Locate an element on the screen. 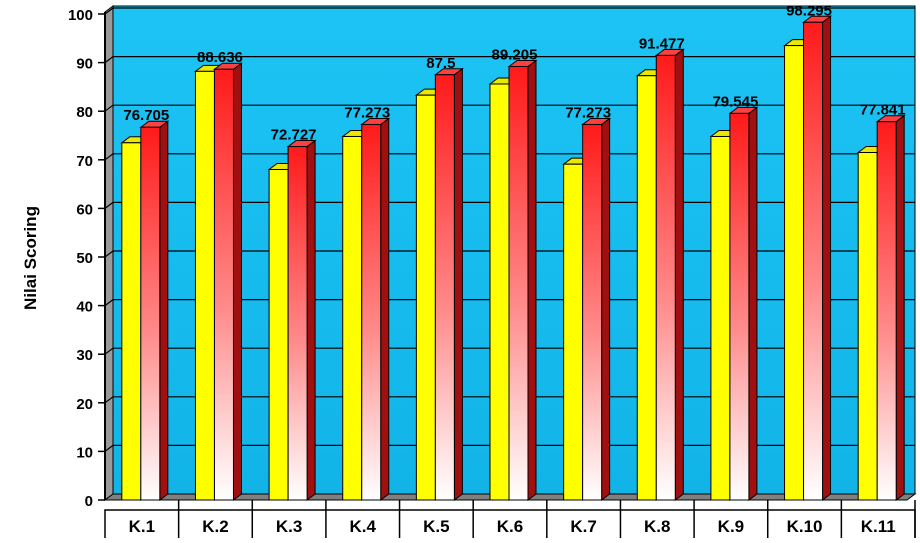  x-tick-label: K.1 is located at coordinates (142, 526).